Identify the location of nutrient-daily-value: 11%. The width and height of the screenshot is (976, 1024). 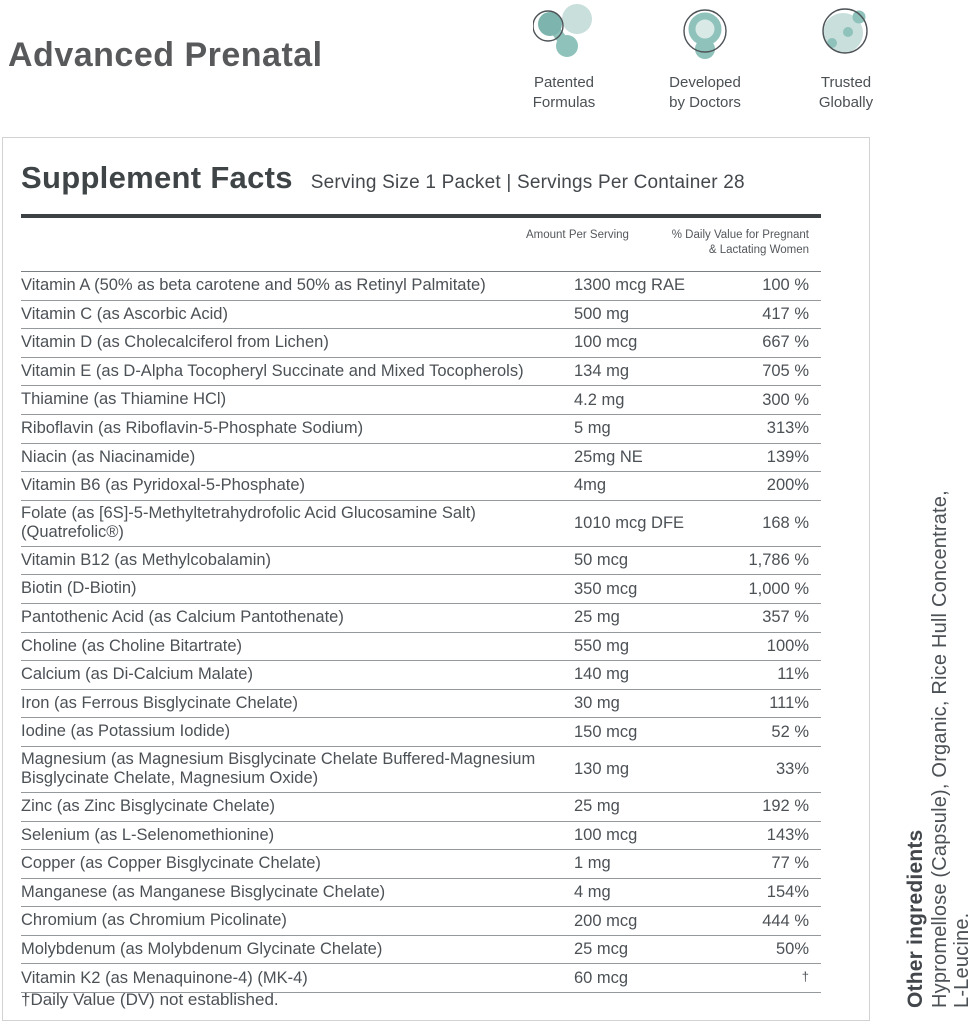
(793, 674).